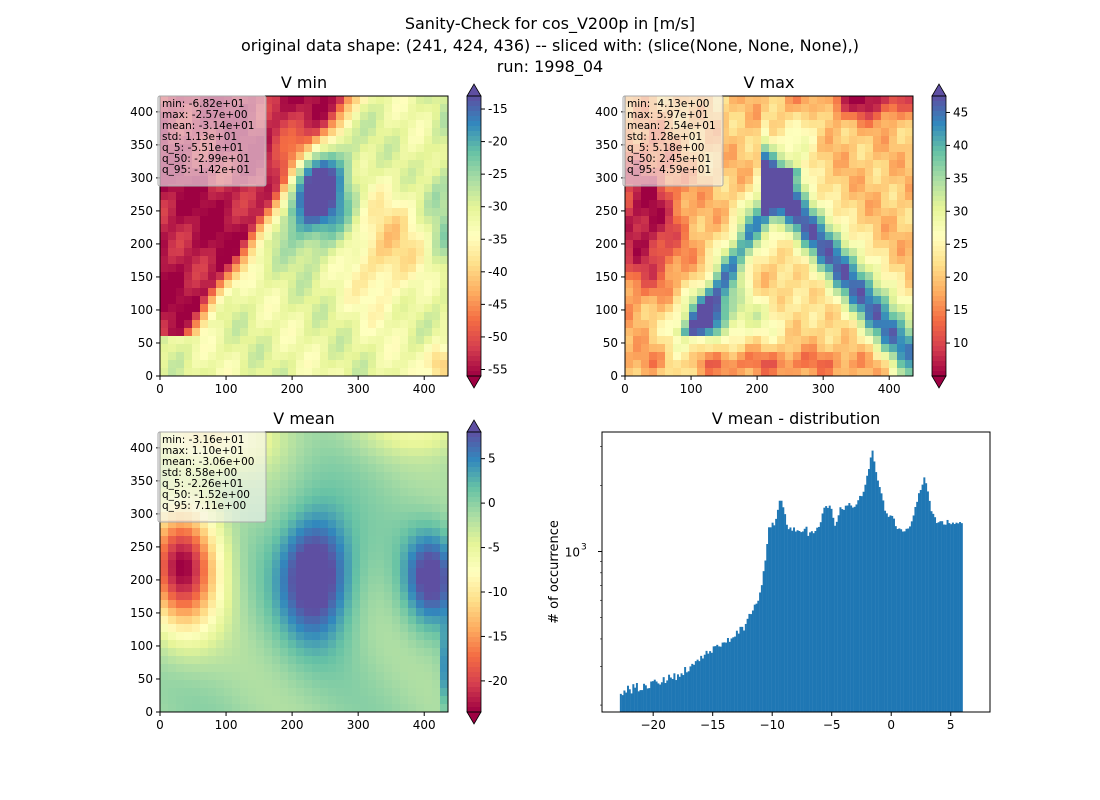 The width and height of the screenshot is (1100, 800). I want to click on y-tick-label: 350, so click(606, 145).